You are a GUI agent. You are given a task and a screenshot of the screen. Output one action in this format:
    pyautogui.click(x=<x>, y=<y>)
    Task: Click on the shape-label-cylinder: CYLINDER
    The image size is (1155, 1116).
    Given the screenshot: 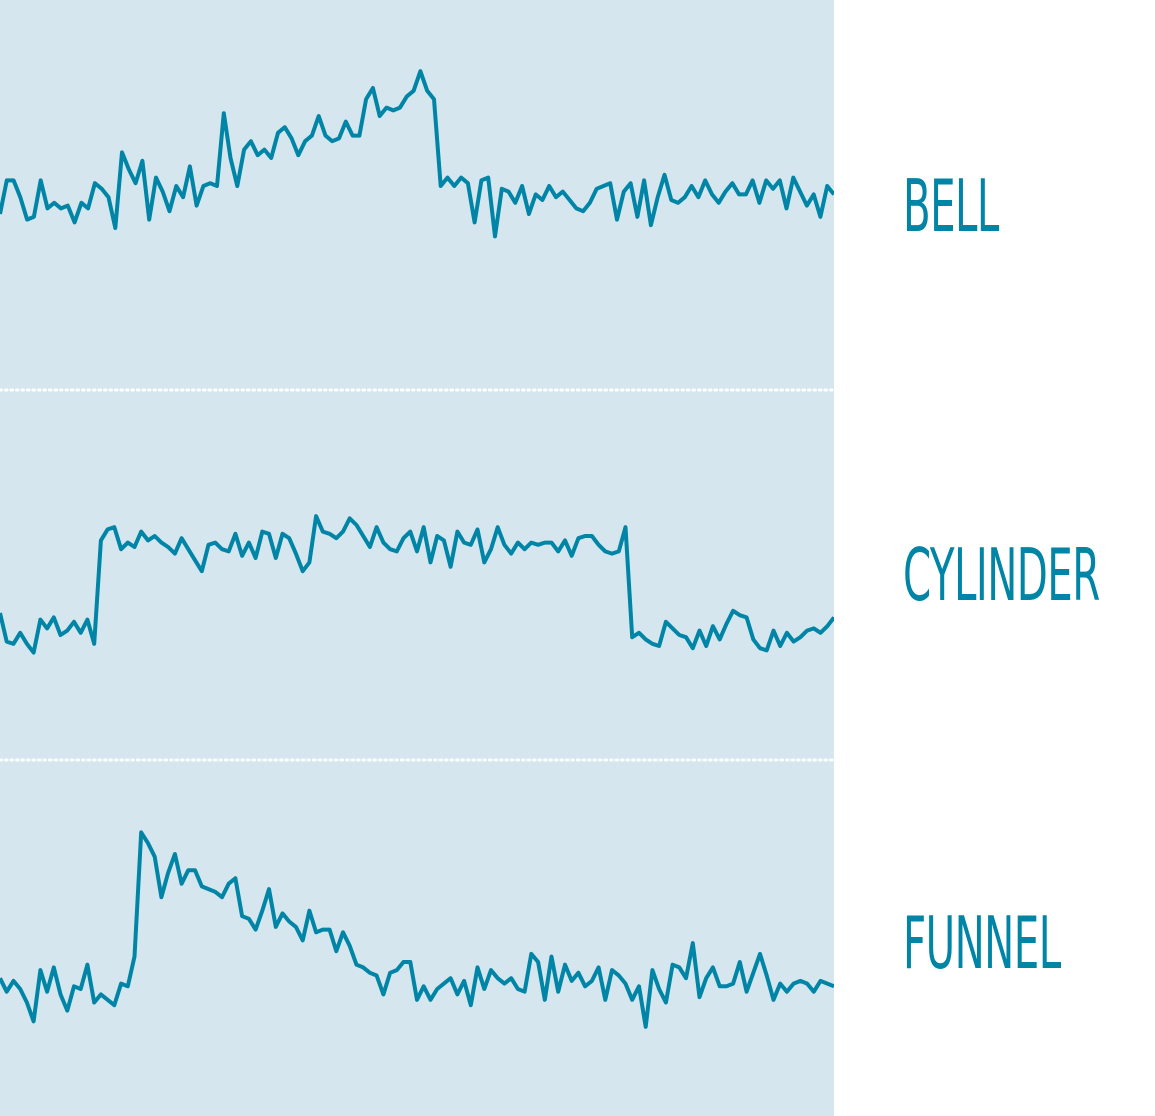 What is the action you would take?
    pyautogui.click(x=1001, y=575)
    